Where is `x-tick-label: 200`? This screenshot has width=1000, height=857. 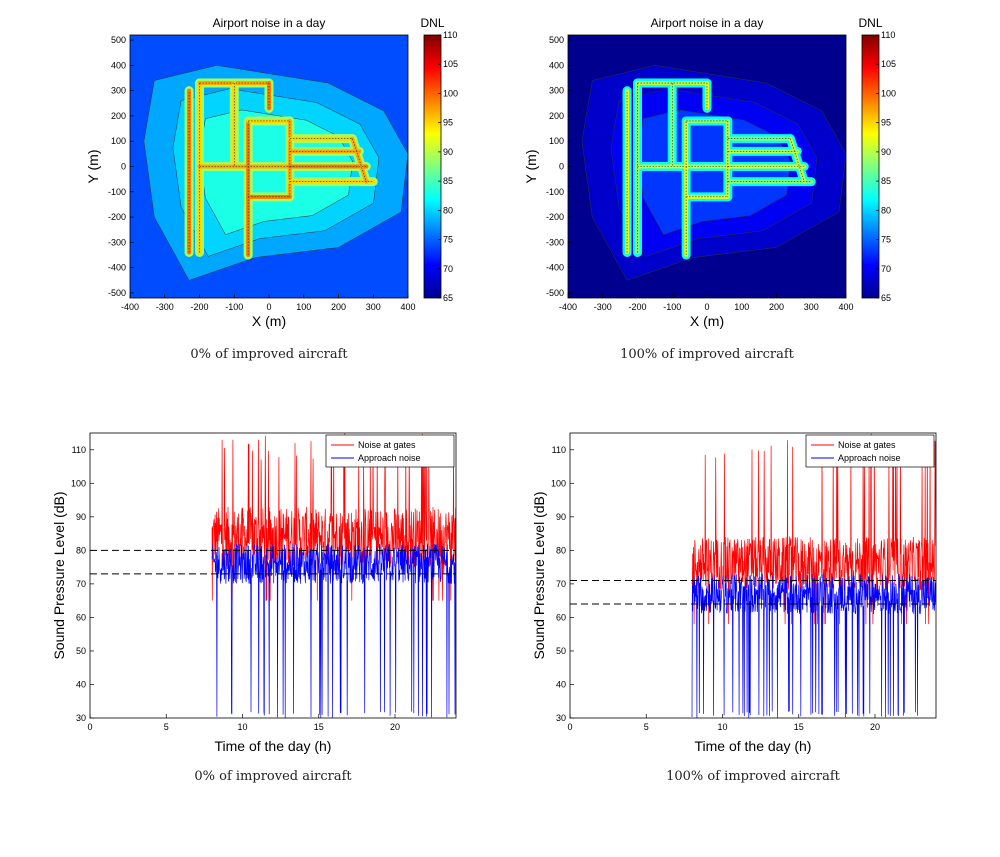
x-tick-label: 200 is located at coordinates (338, 307).